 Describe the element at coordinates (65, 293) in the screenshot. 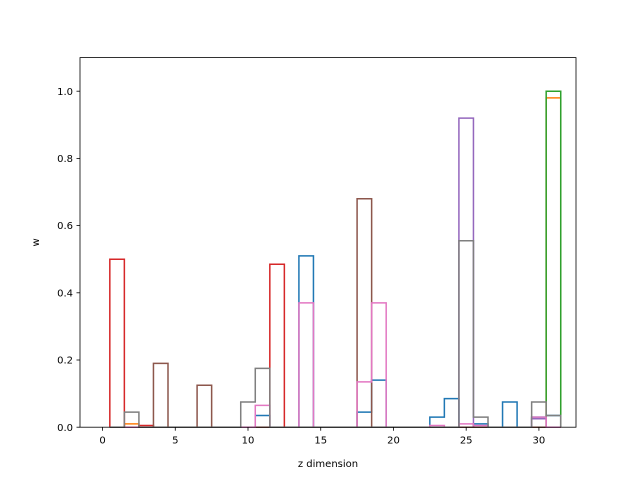

I see `y-tick-label: 0.4` at that location.